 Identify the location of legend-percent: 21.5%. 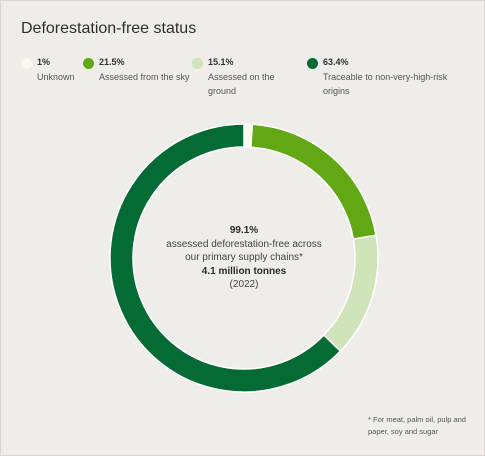
(112, 62).